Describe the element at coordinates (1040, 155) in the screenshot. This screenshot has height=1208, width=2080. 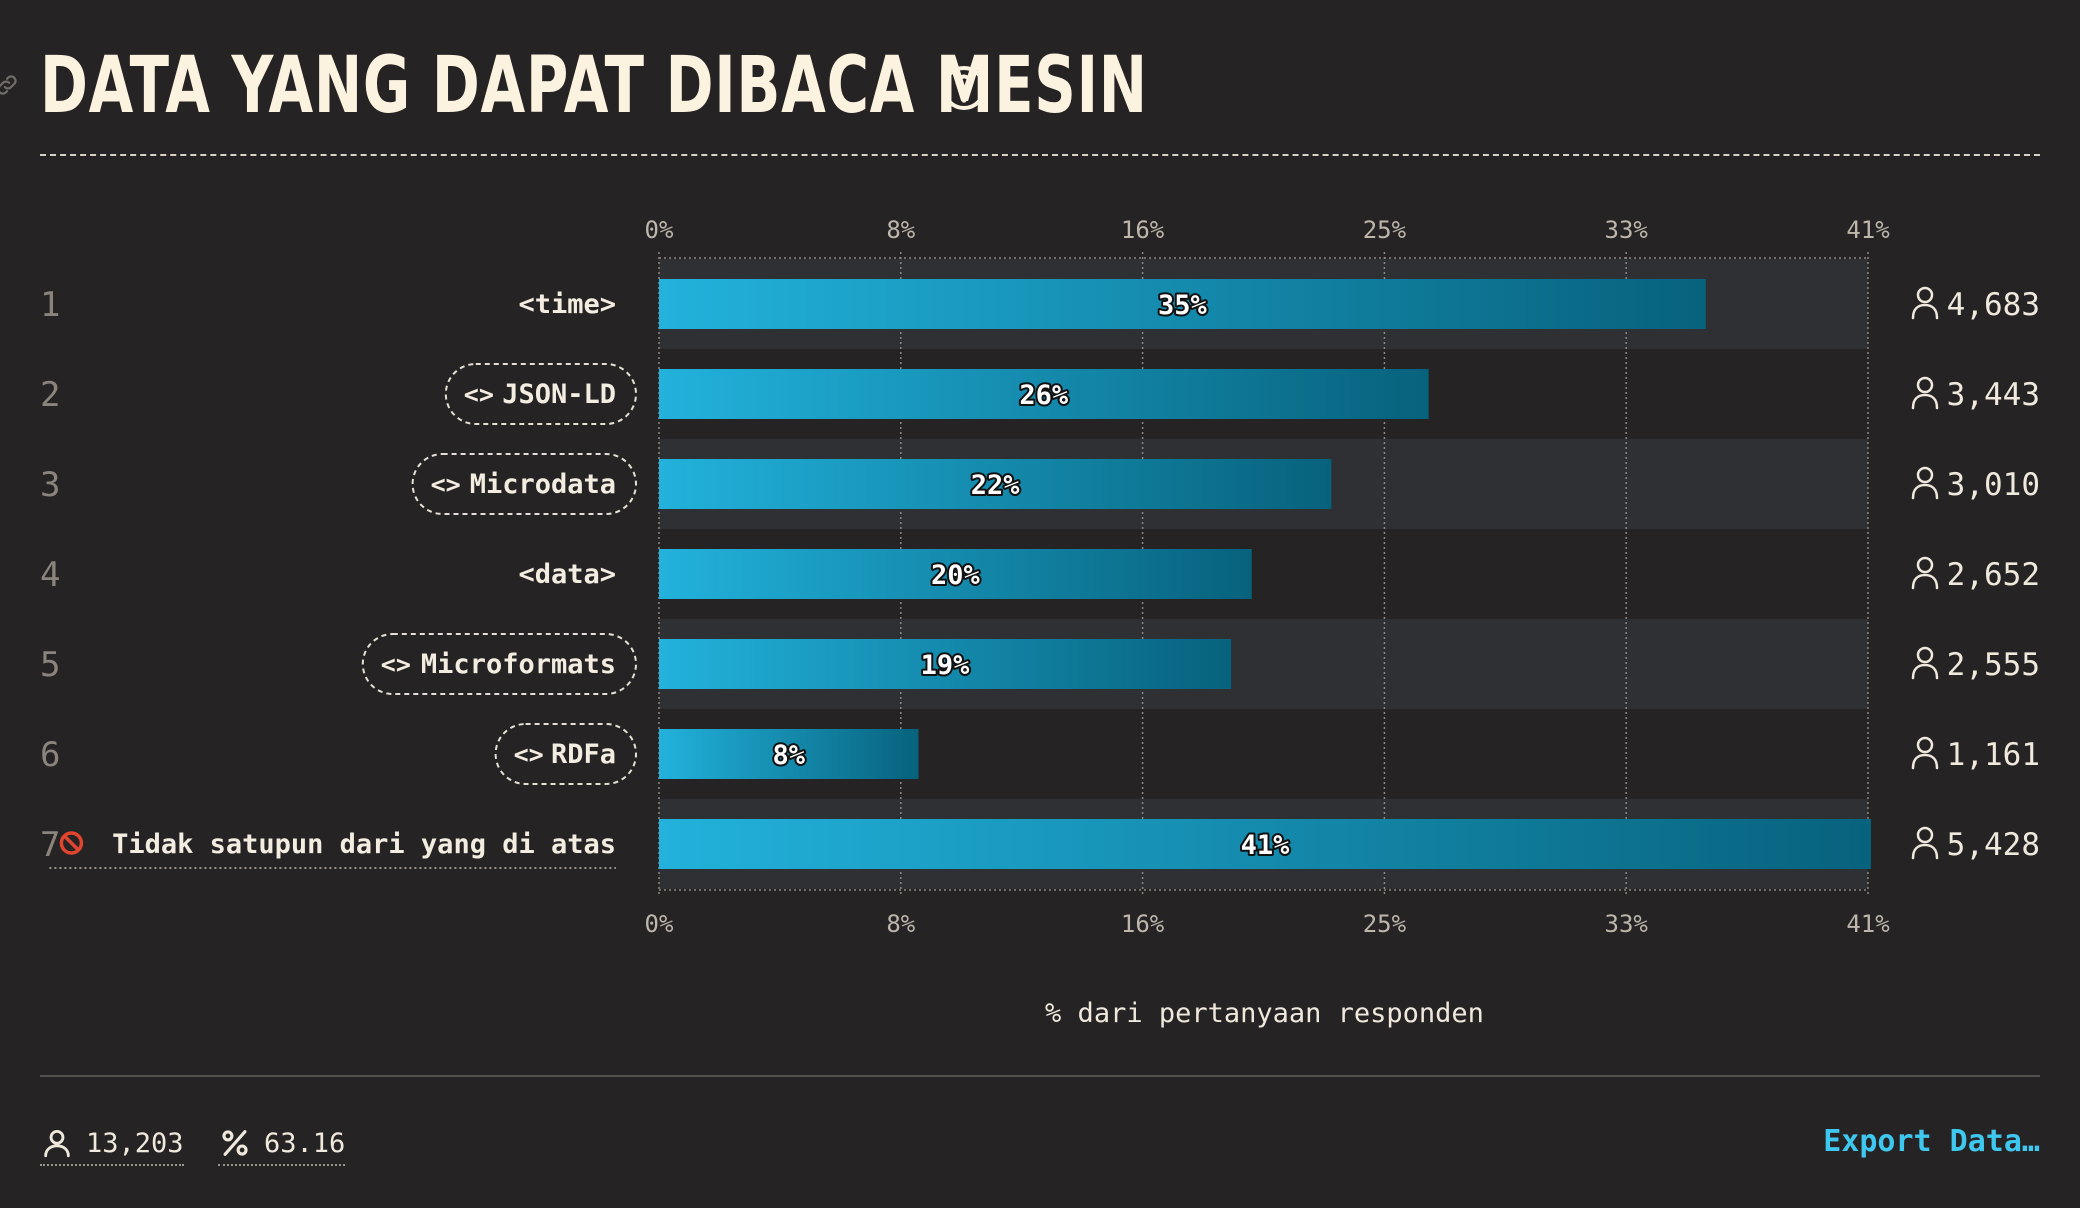
I see `title-divider` at that location.